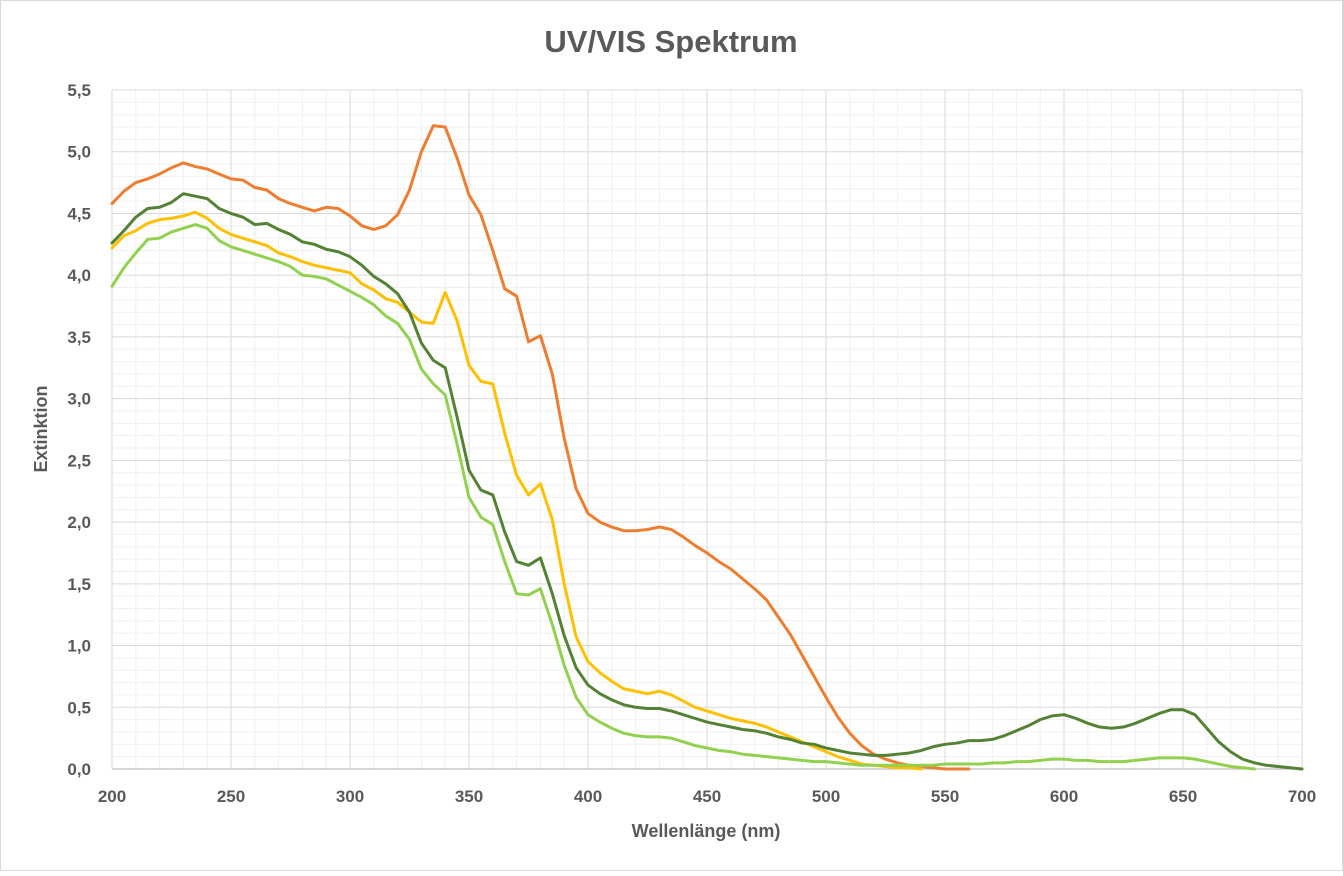  I want to click on x-tick-label: 400, so click(588, 796).